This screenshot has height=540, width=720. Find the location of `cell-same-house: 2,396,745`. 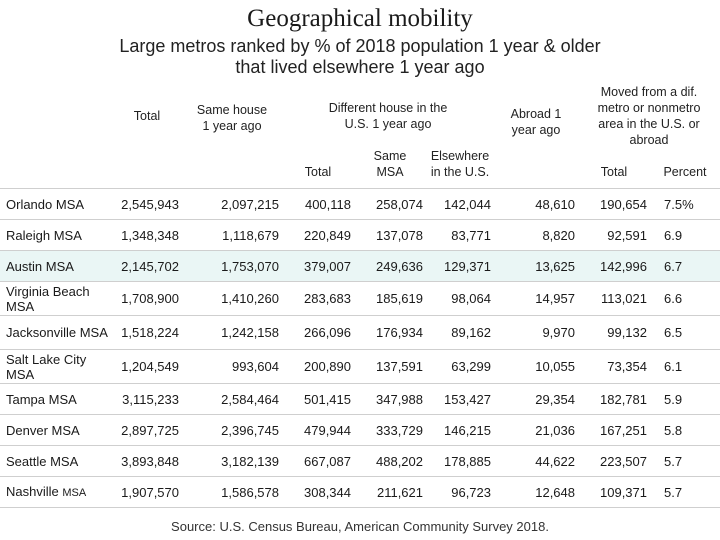

cell-same-house: 2,396,745 is located at coordinates (232, 430).